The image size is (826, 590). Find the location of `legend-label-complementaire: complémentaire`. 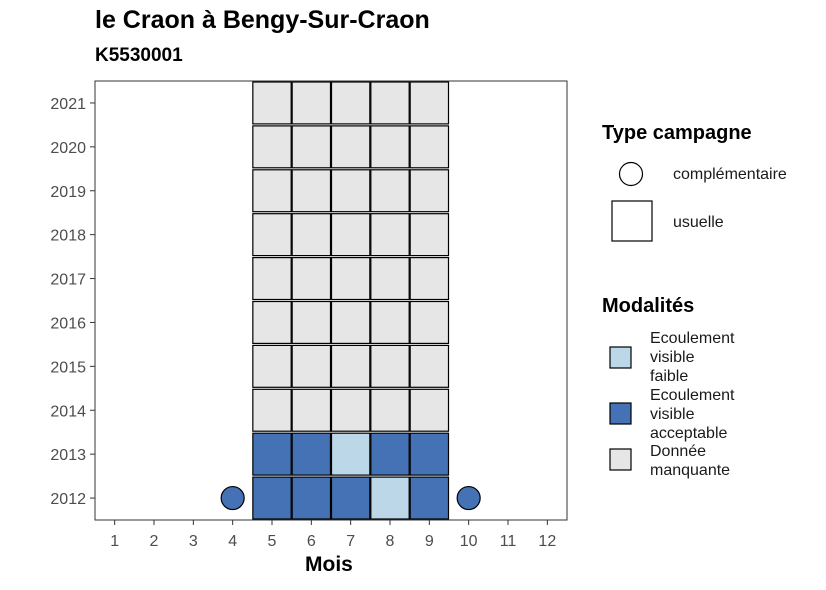

legend-label-complementaire: complémentaire is located at coordinates (730, 174).